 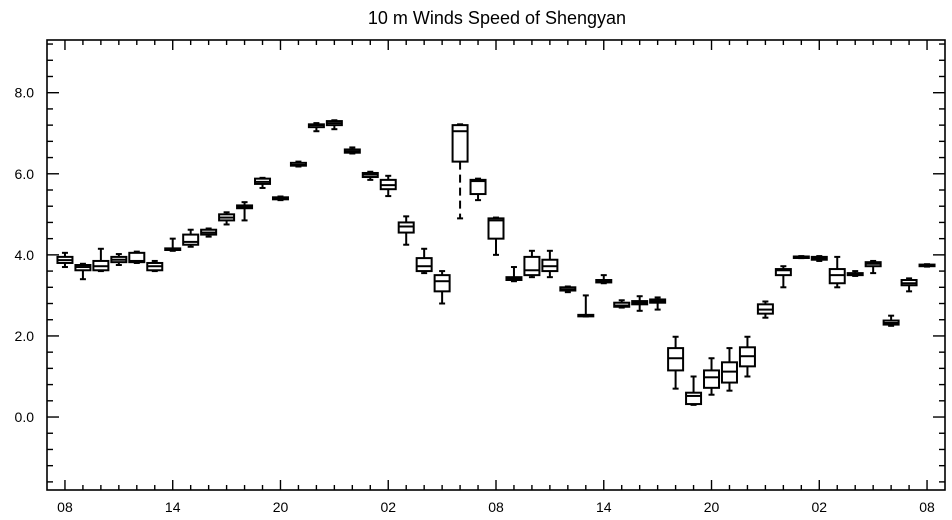 What do you see at coordinates (25, 255) in the screenshot?
I see `y-tick-label: 4.0` at bounding box center [25, 255].